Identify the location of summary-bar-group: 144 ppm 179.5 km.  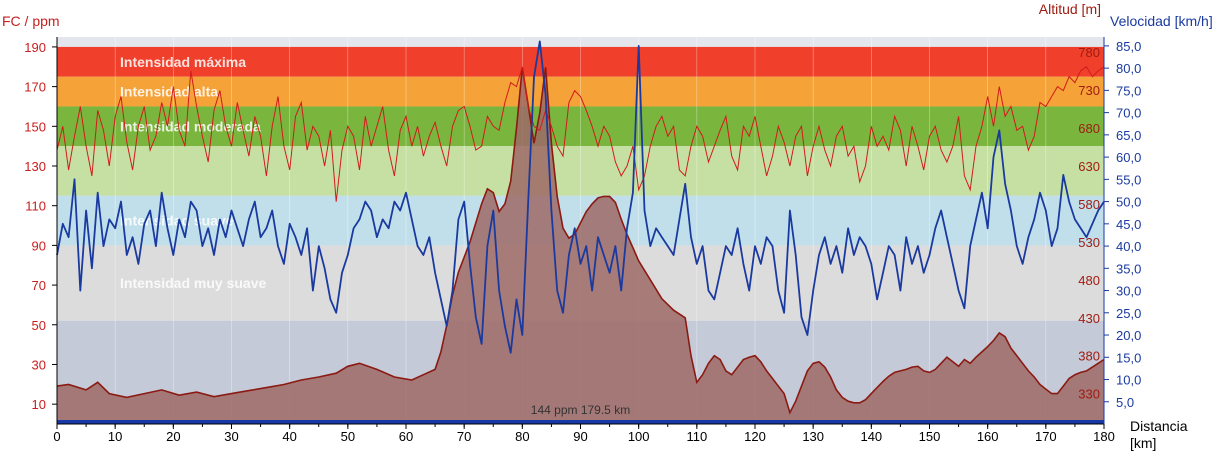
(580, 413).